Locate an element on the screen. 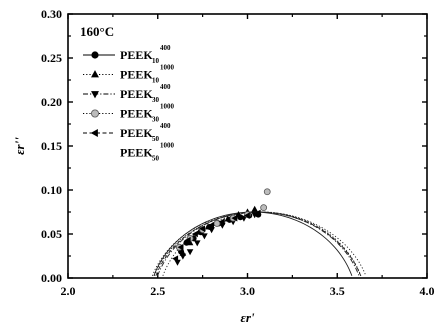 The image size is (441, 331). y-tick-label: 0.25 is located at coordinates (51, 58).